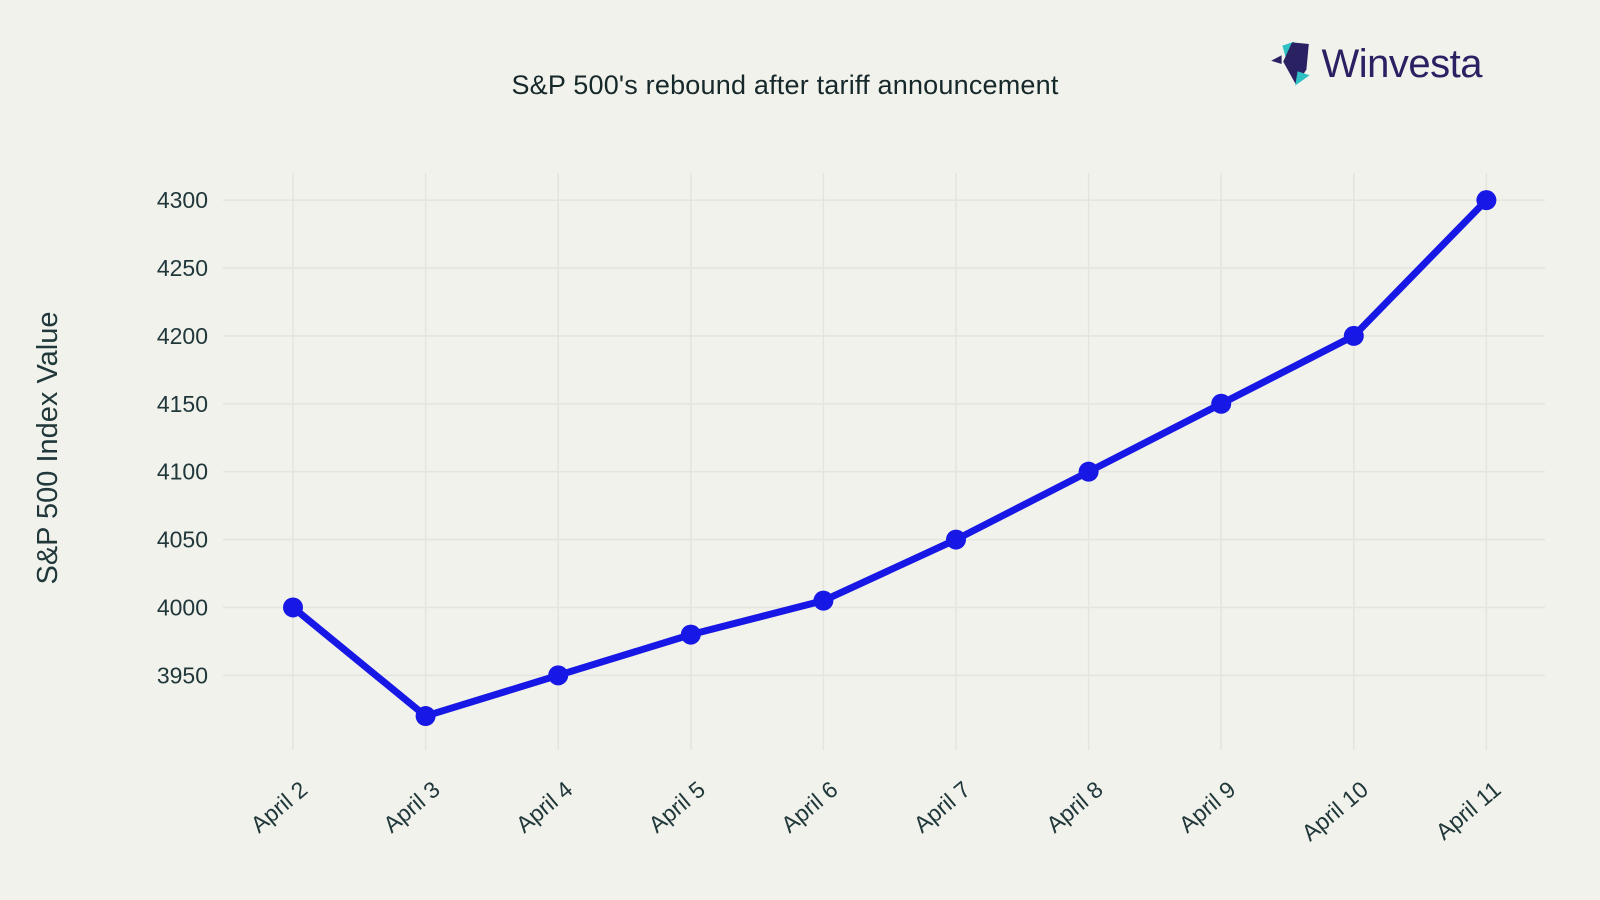 Image resolution: width=1600 pixels, height=900 pixels. I want to click on winvesta-logo: Winvesta, so click(1375, 64).